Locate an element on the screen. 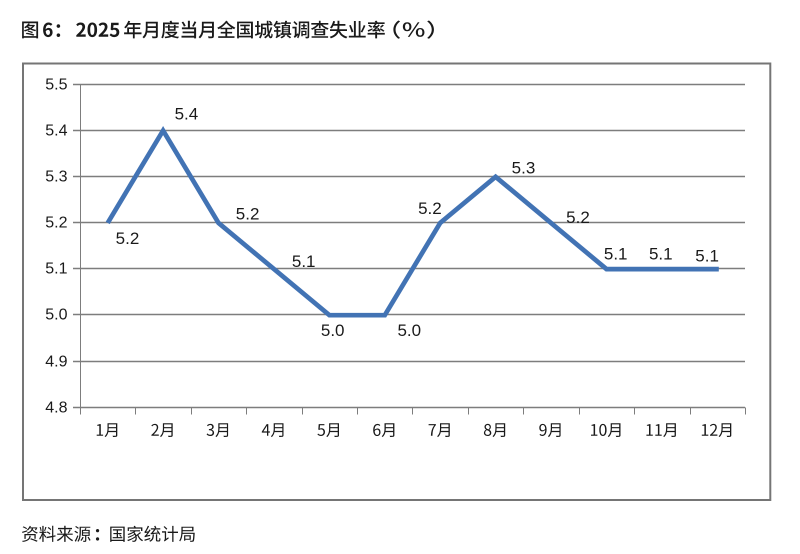 This screenshot has height=554, width=800. svg-text: 4.9 is located at coordinates (56, 362).